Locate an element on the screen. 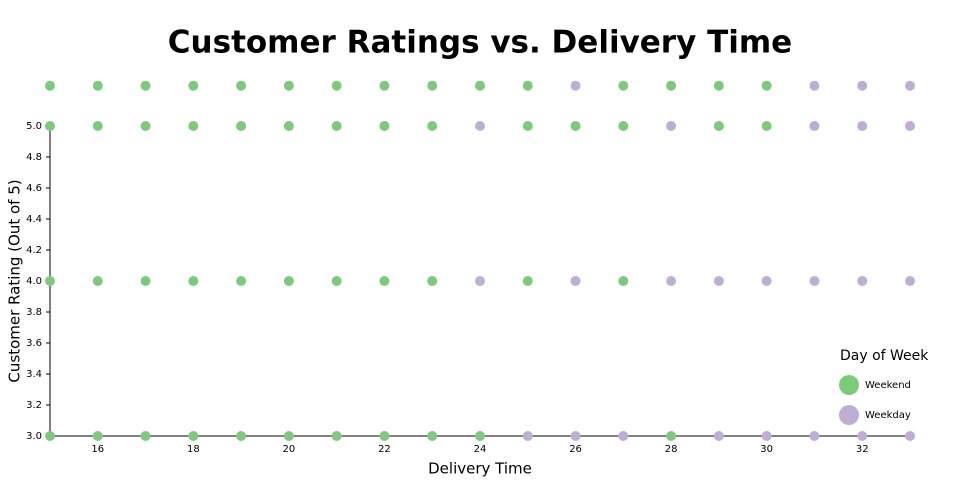 This screenshot has height=500, width=960. x-tick-label: 24 is located at coordinates (480, 449).